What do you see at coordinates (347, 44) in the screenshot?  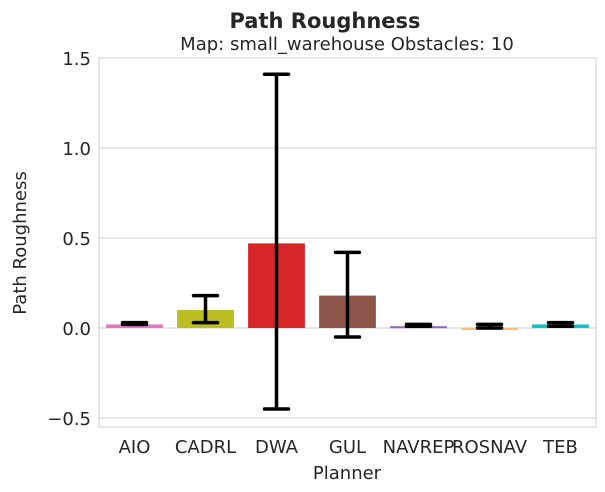 I see `chart-subtitle: Map: small_warehouse Obstacles: 10` at bounding box center [347, 44].